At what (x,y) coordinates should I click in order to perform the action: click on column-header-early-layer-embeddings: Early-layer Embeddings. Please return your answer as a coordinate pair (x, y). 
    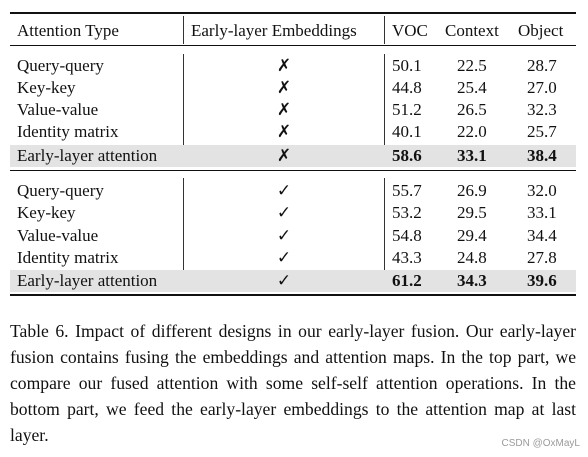
    Looking at the image, I should click on (274, 30).